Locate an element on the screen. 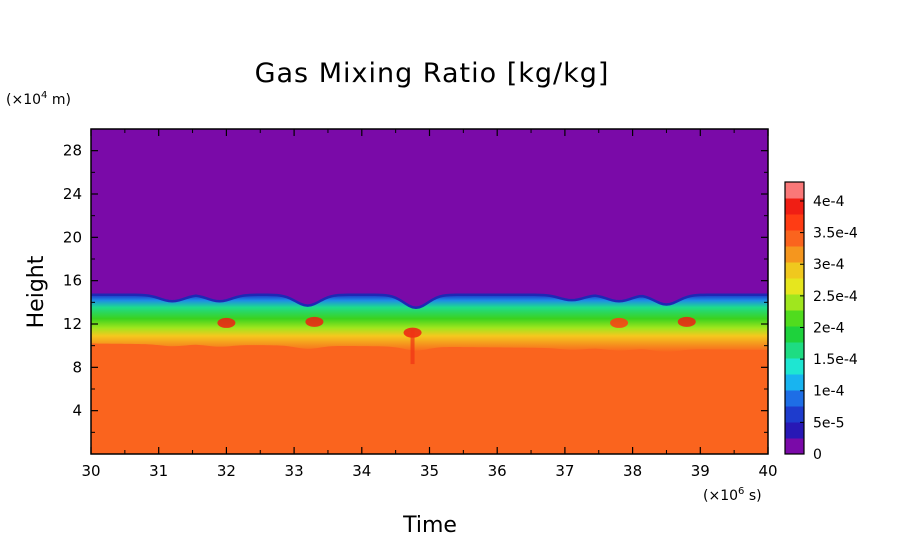  colorbar-tick-label: 2e-4 is located at coordinates (829, 328).